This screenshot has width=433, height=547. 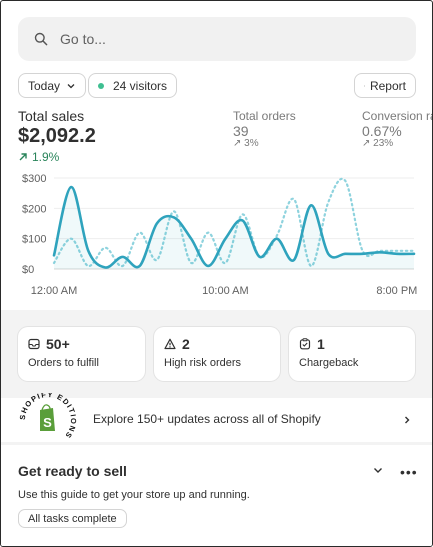 I want to click on series-line-current, so click(x=234, y=227).